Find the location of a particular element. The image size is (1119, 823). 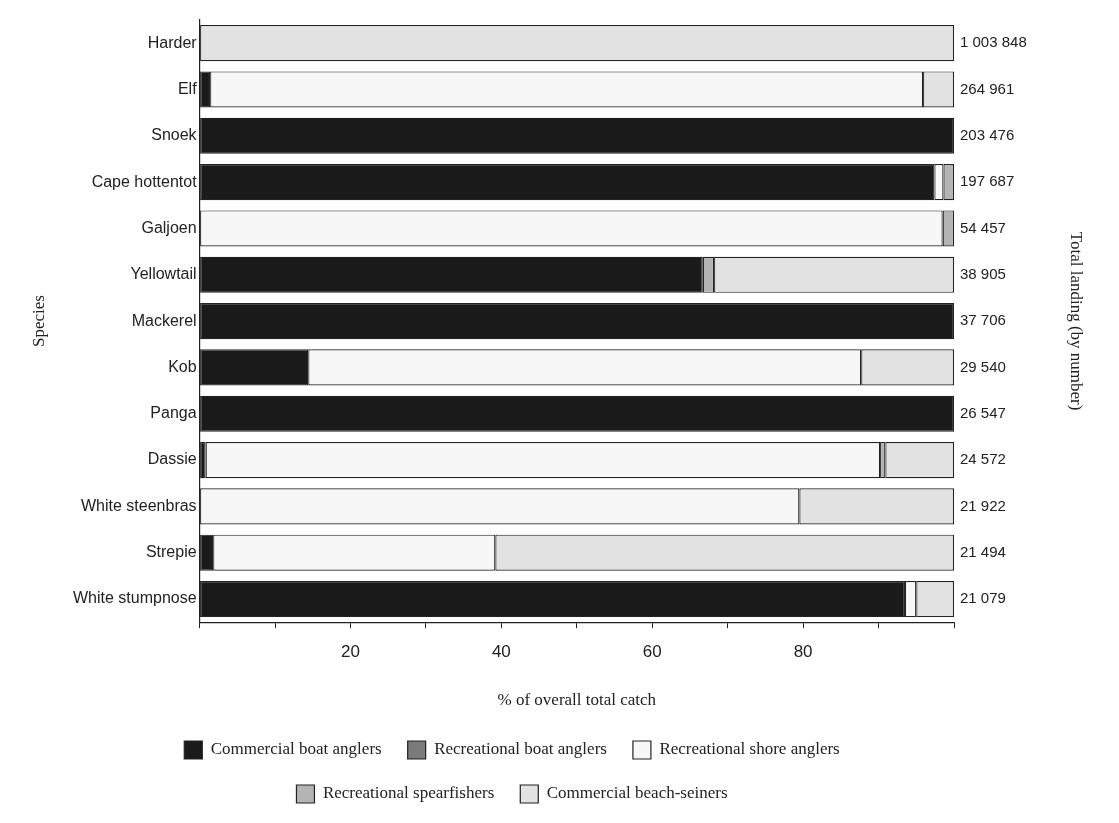

y-tick-label: Strepie is located at coordinates (171, 552).